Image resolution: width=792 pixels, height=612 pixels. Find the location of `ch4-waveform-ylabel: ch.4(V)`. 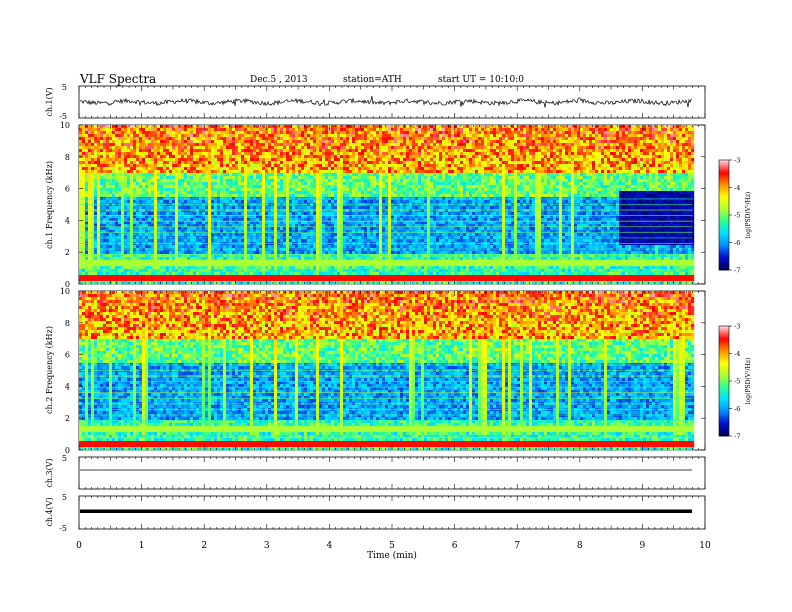

ch4-waveform-ylabel: ch.4(V) is located at coordinates (49, 511).